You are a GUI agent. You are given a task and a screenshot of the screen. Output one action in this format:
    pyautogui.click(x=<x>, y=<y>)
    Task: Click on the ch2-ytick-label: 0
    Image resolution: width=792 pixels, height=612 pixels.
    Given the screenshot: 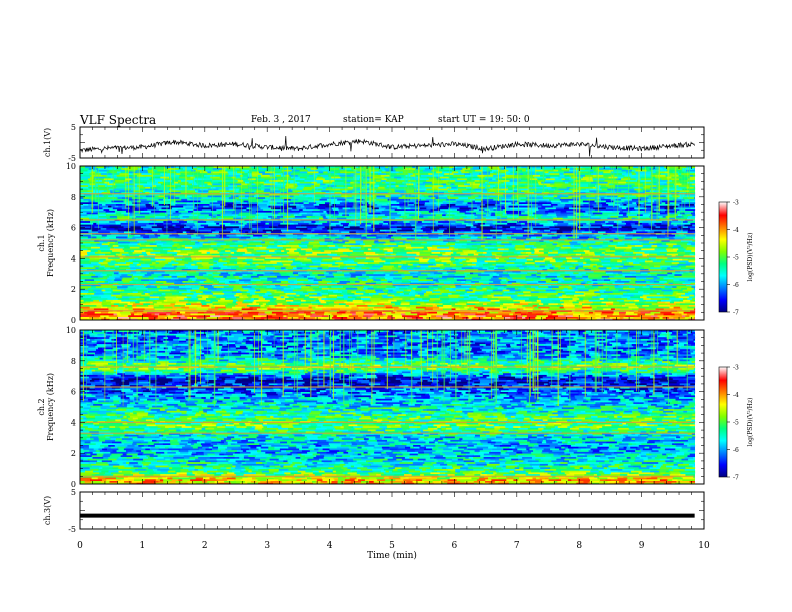 What is the action you would take?
    pyautogui.click(x=73, y=484)
    